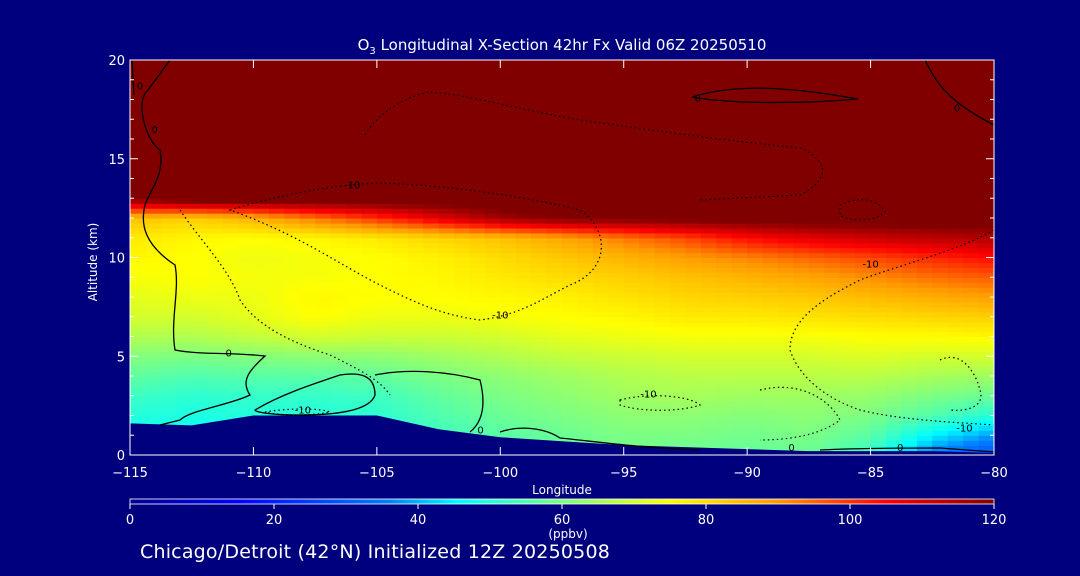  I want to click on y-tick-label: 20, so click(116, 61).